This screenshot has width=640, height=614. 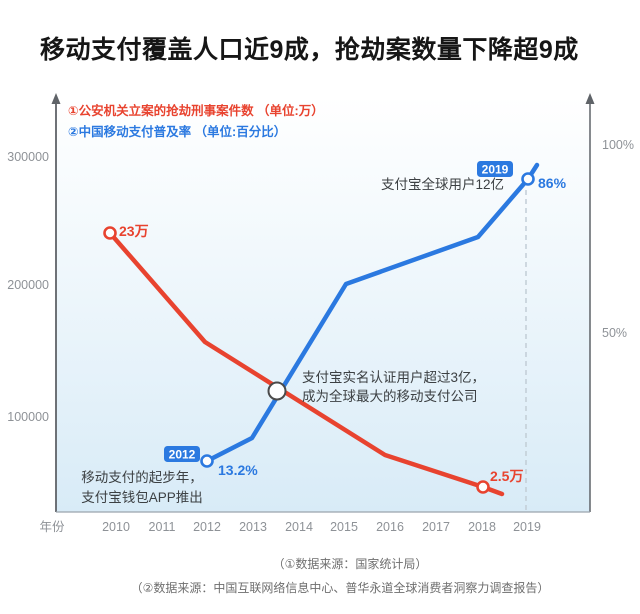 I want to click on payment-2012-badge-label: 2012, so click(x=182, y=455).